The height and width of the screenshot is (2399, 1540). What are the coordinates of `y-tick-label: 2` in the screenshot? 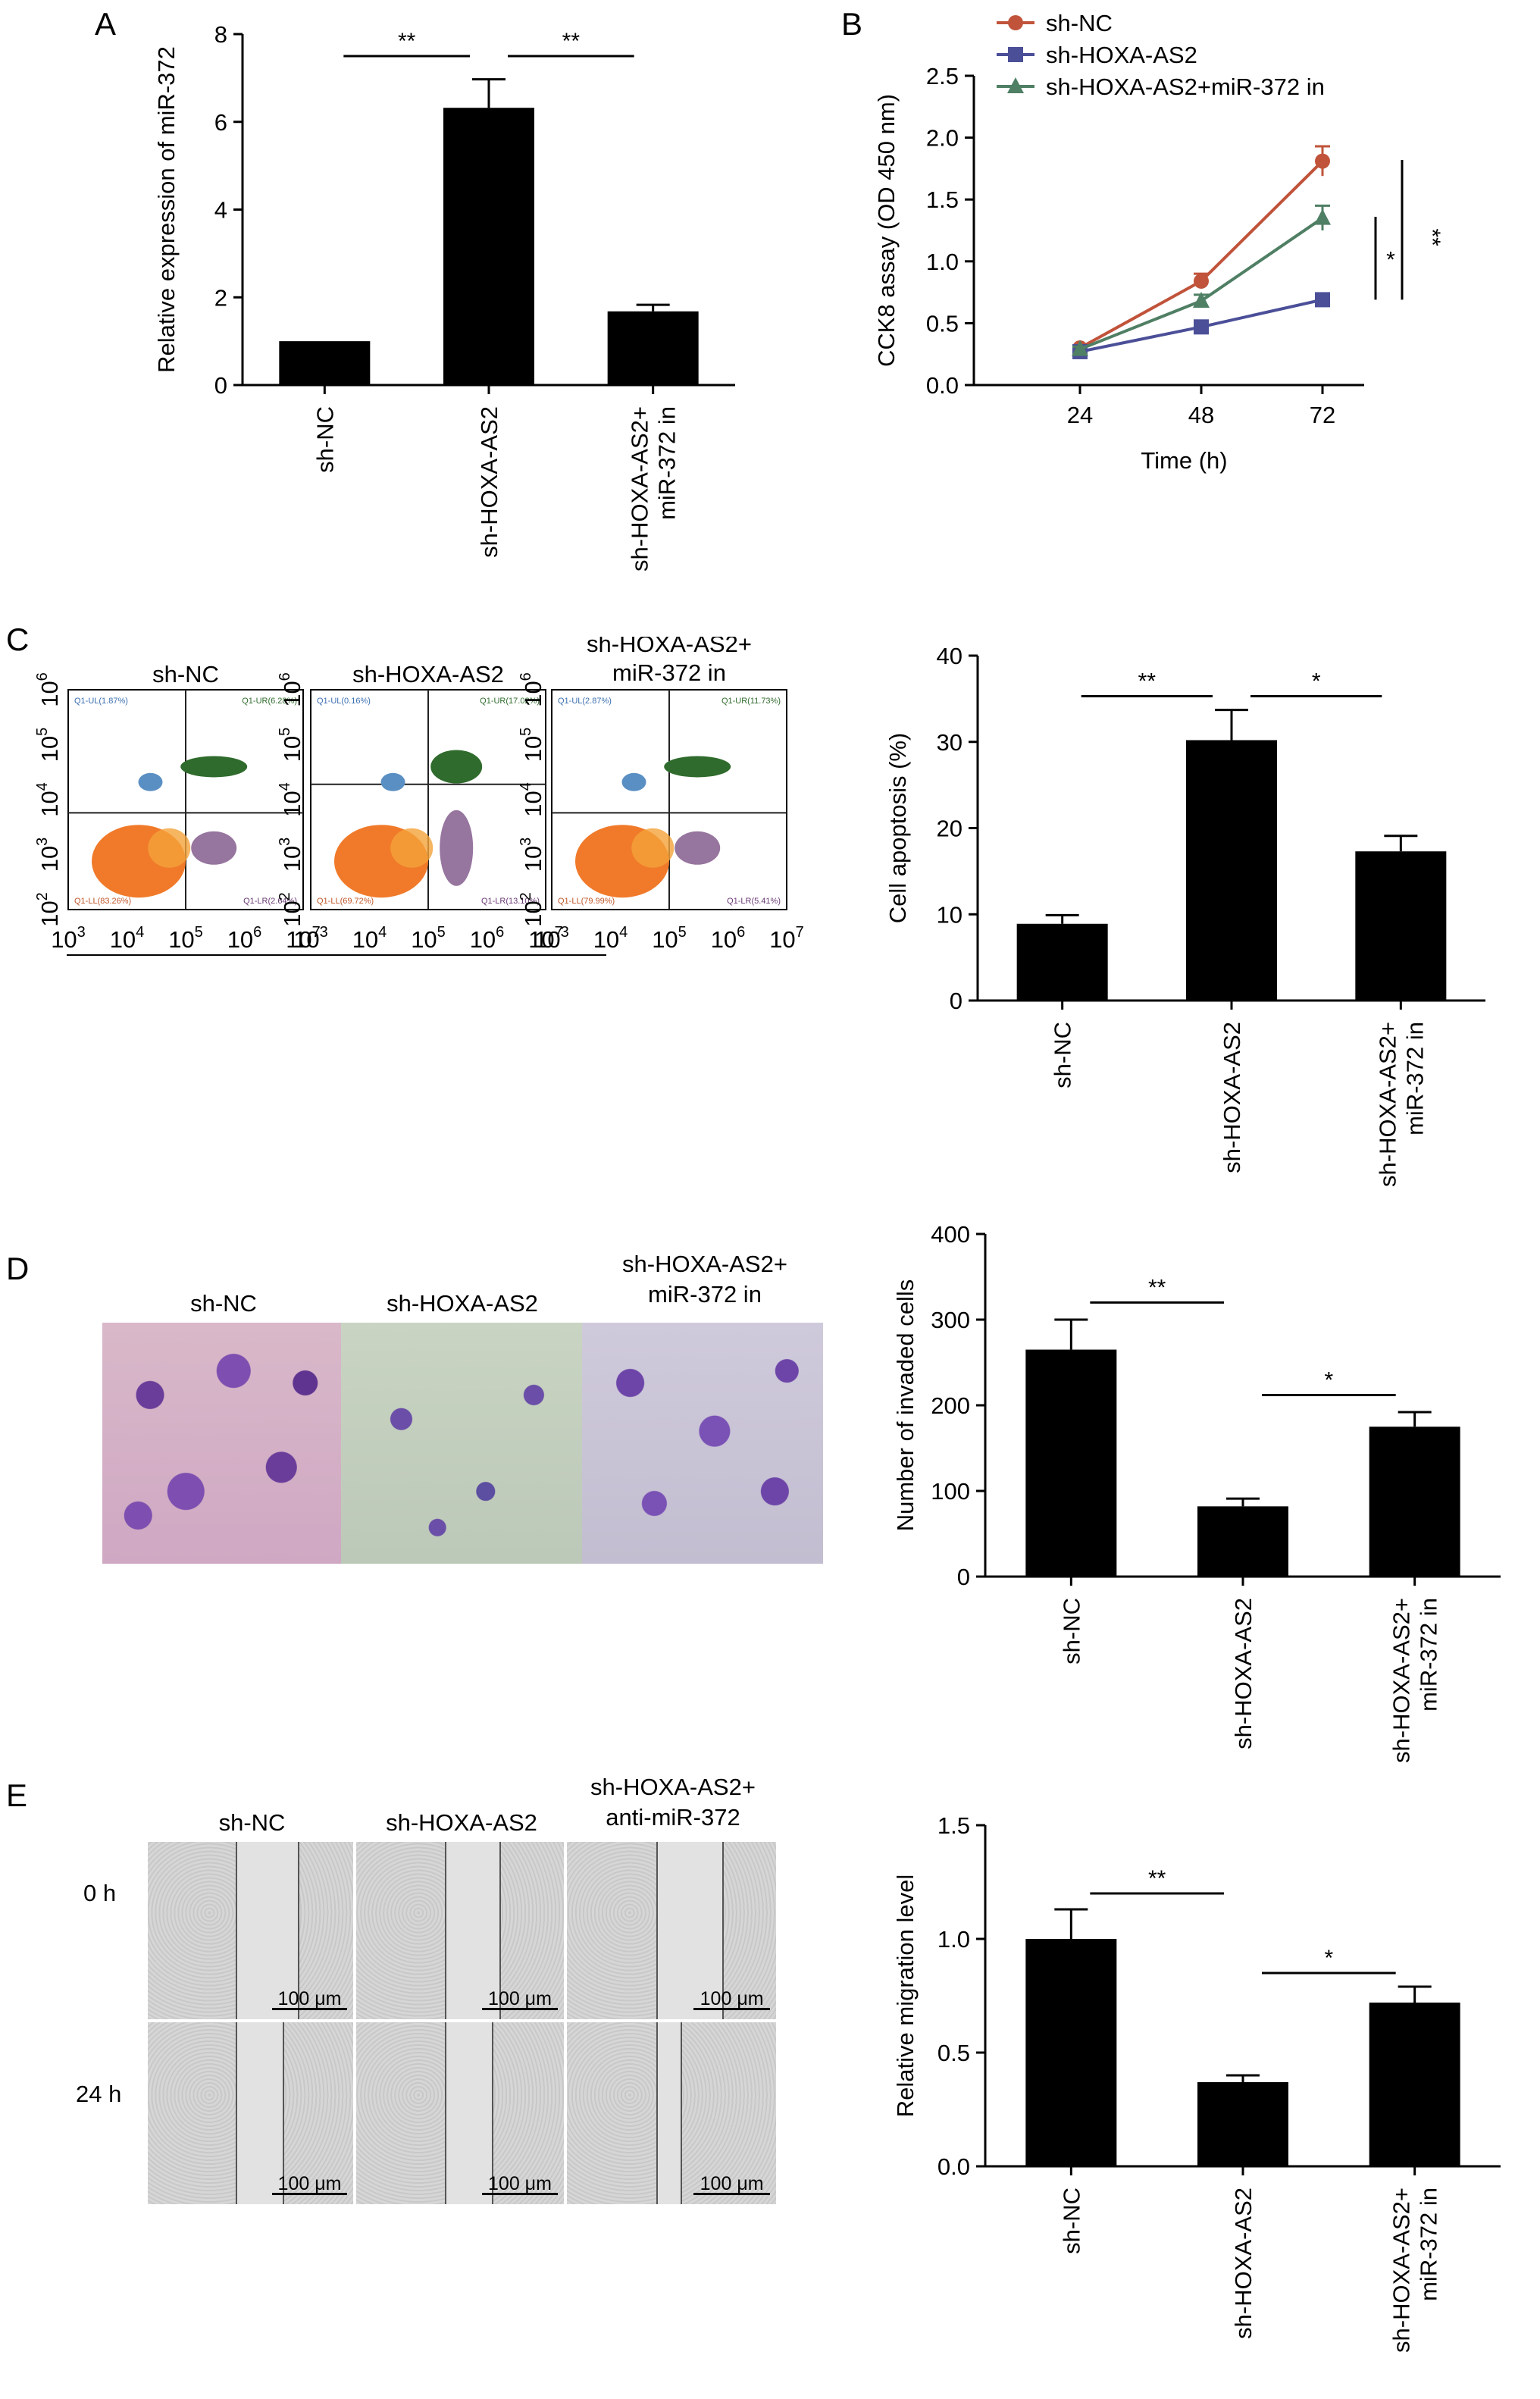 It's located at (220, 297).